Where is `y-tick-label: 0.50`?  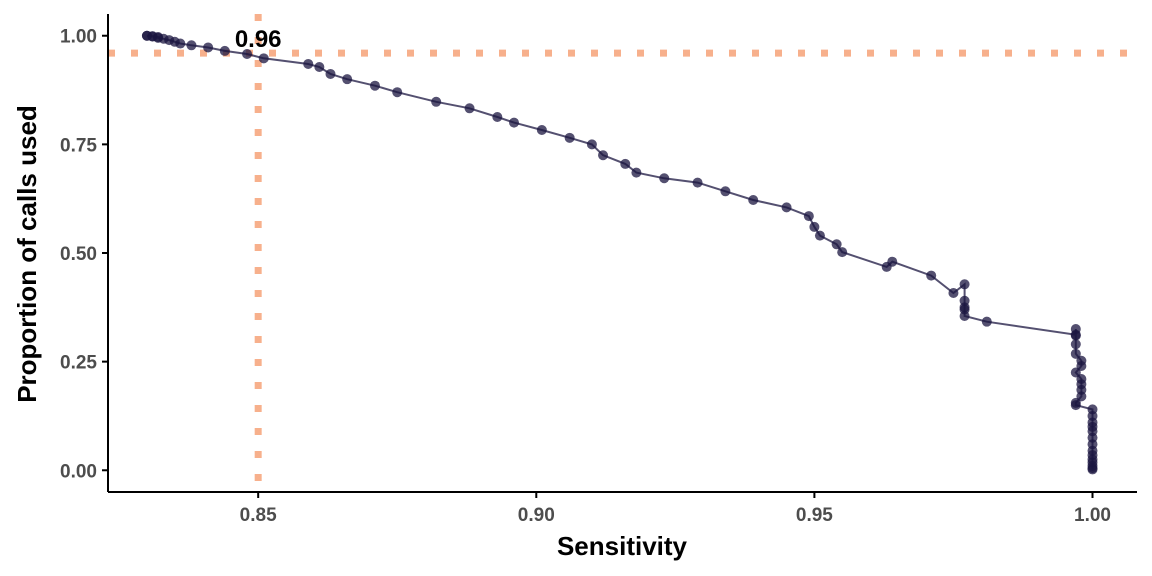 y-tick-label: 0.50 is located at coordinates (78, 254).